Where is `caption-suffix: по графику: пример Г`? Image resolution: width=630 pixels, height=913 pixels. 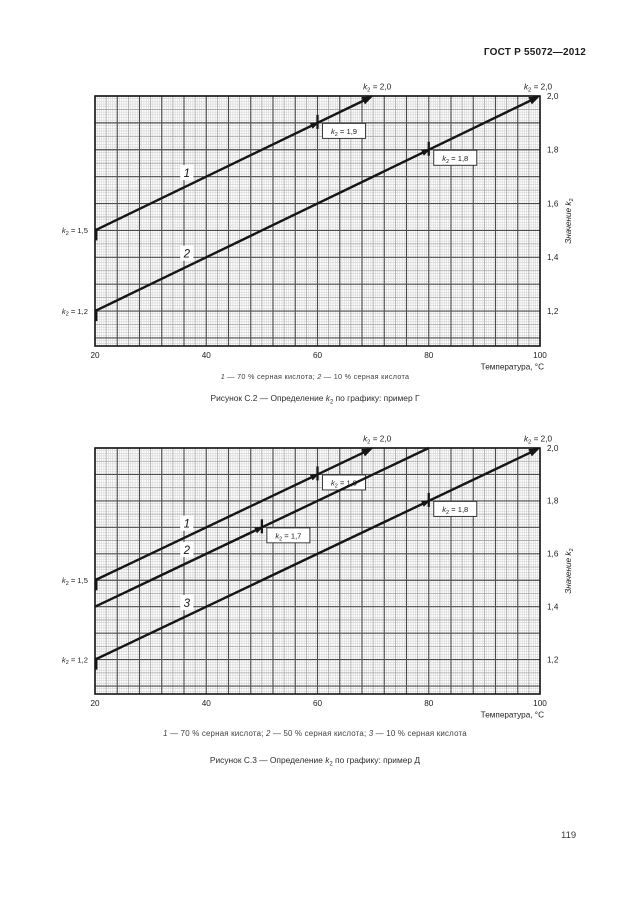
caption-suffix: по графику: пример Г is located at coordinates (376, 398).